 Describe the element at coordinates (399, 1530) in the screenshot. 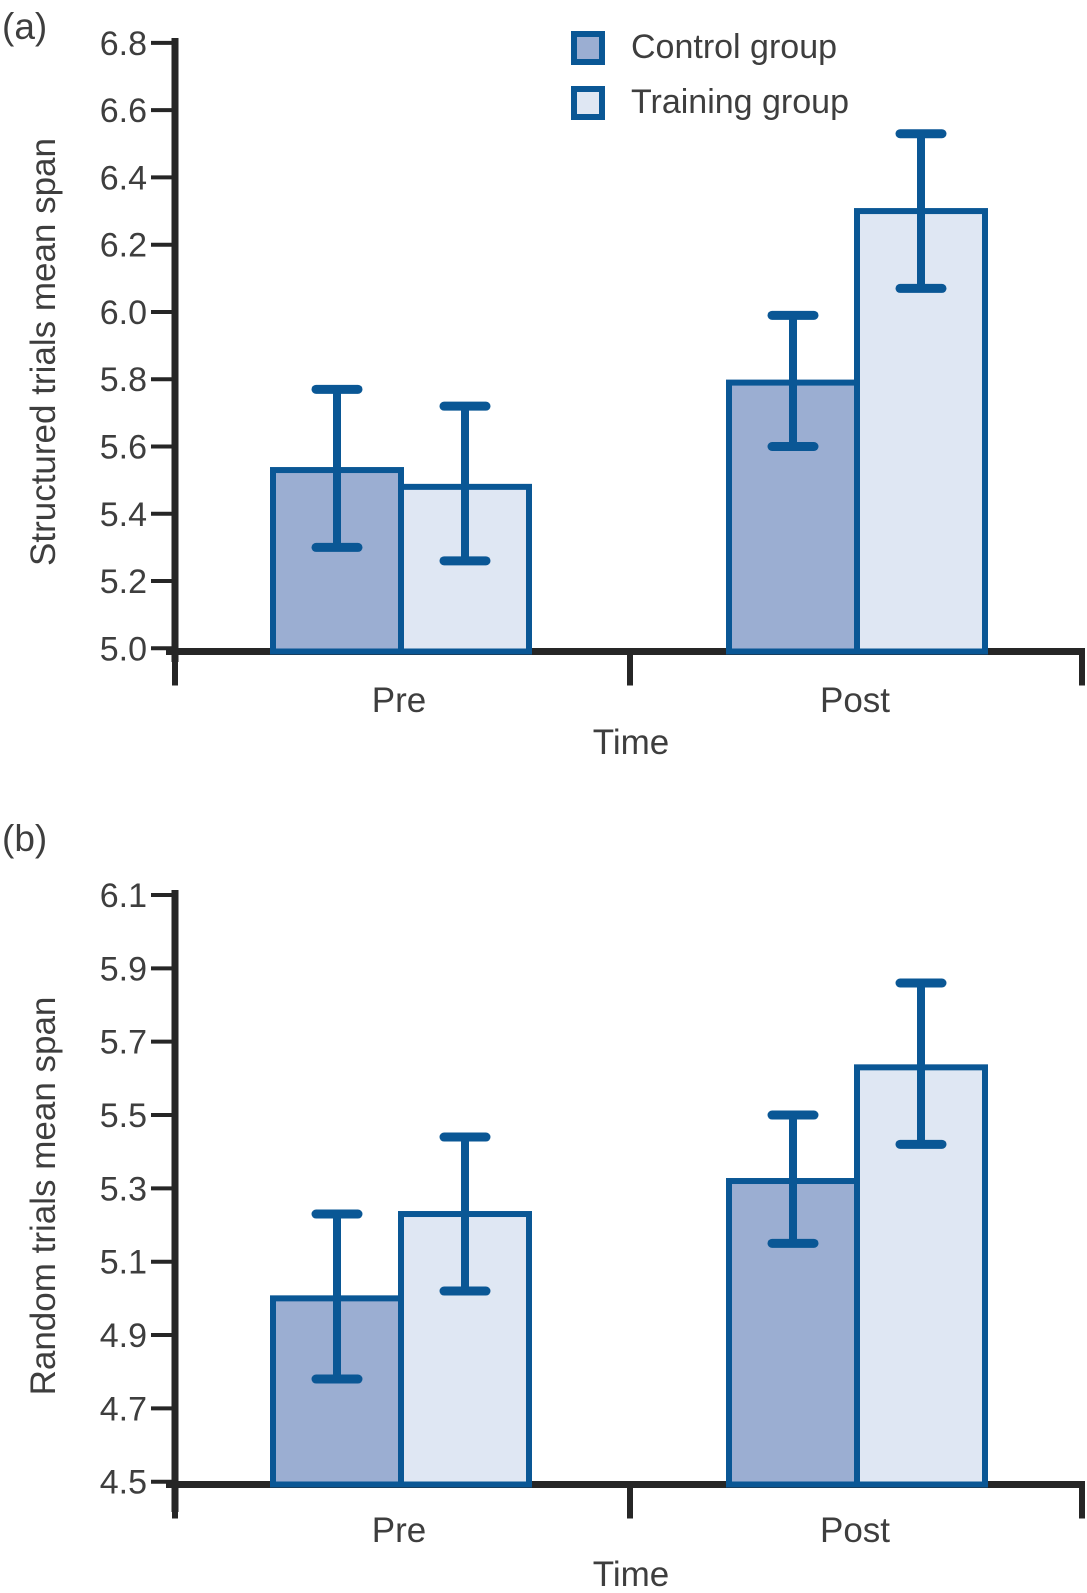

I see `panel-b-x-category-label-pre: Pre` at that location.